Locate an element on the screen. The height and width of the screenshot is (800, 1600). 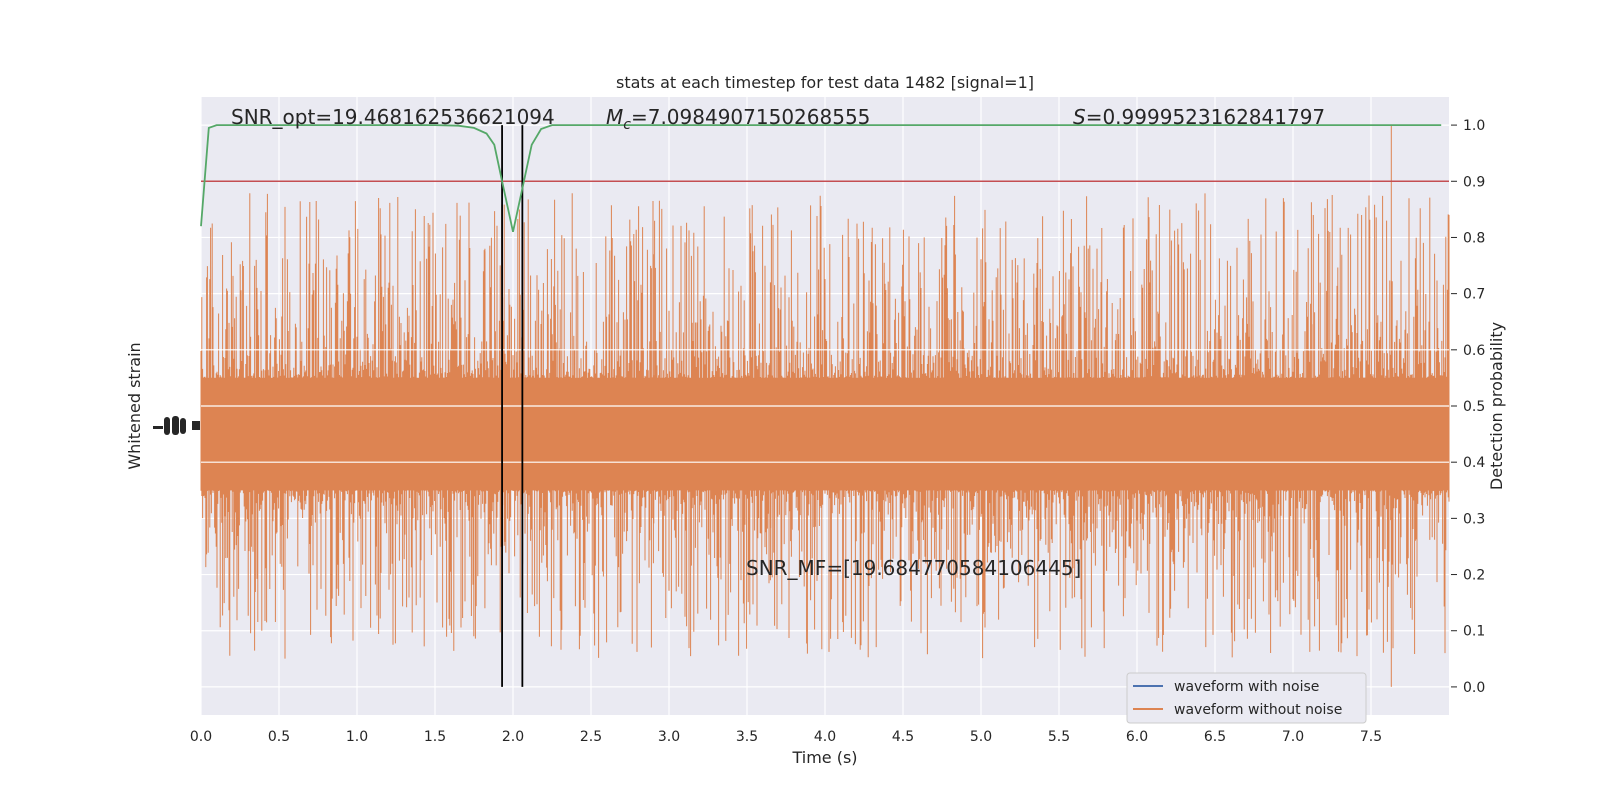
y-tick-label: 0.4 is located at coordinates (1474, 463).